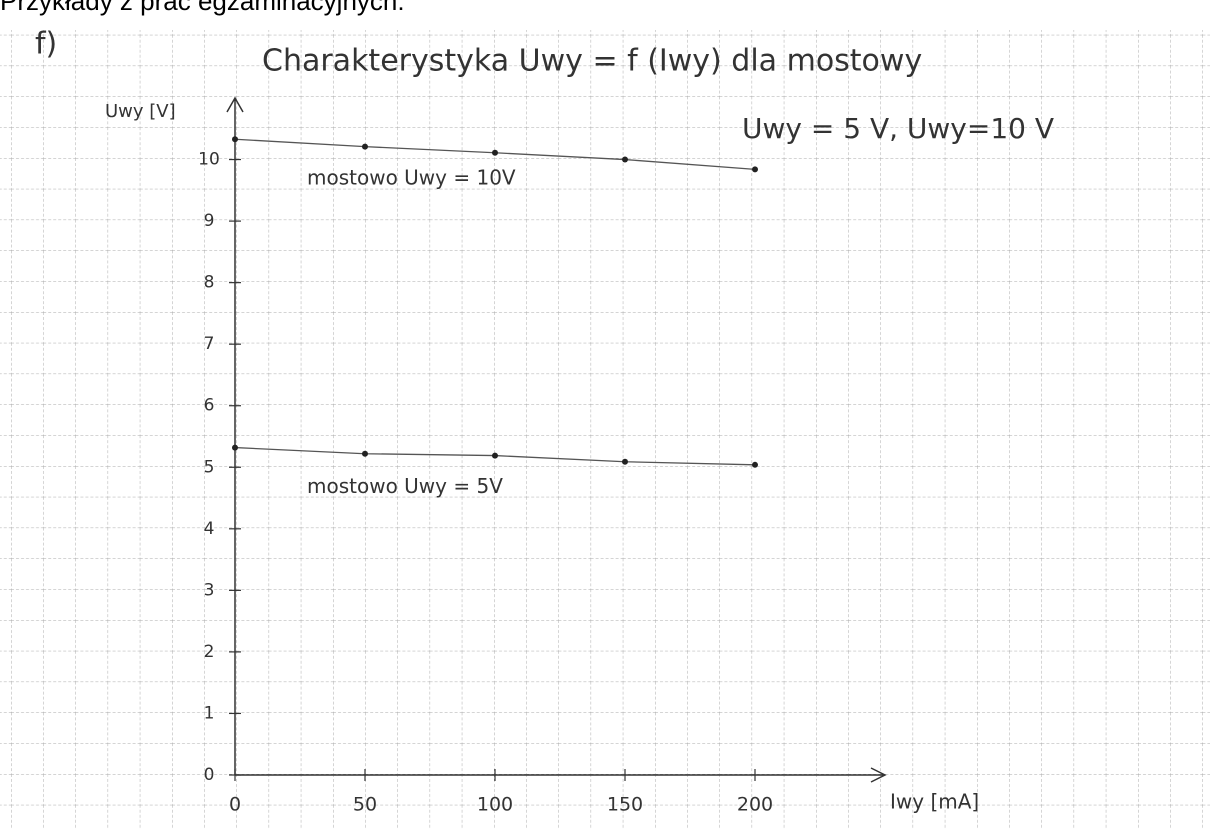 Image resolution: width=1210 pixels, height=829 pixels. Describe the element at coordinates (209, 775) in the screenshot. I see `y-tick-label: 0` at that location.